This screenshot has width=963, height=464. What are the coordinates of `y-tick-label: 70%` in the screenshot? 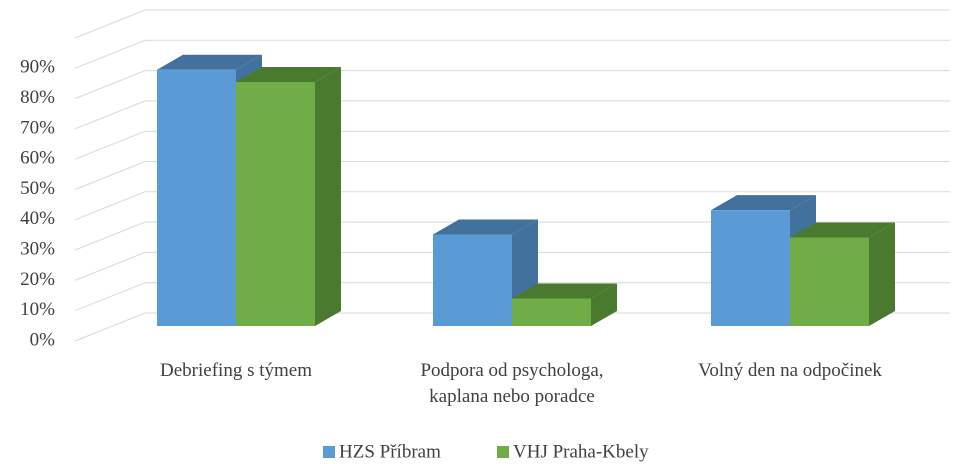 It's located at (37, 127).